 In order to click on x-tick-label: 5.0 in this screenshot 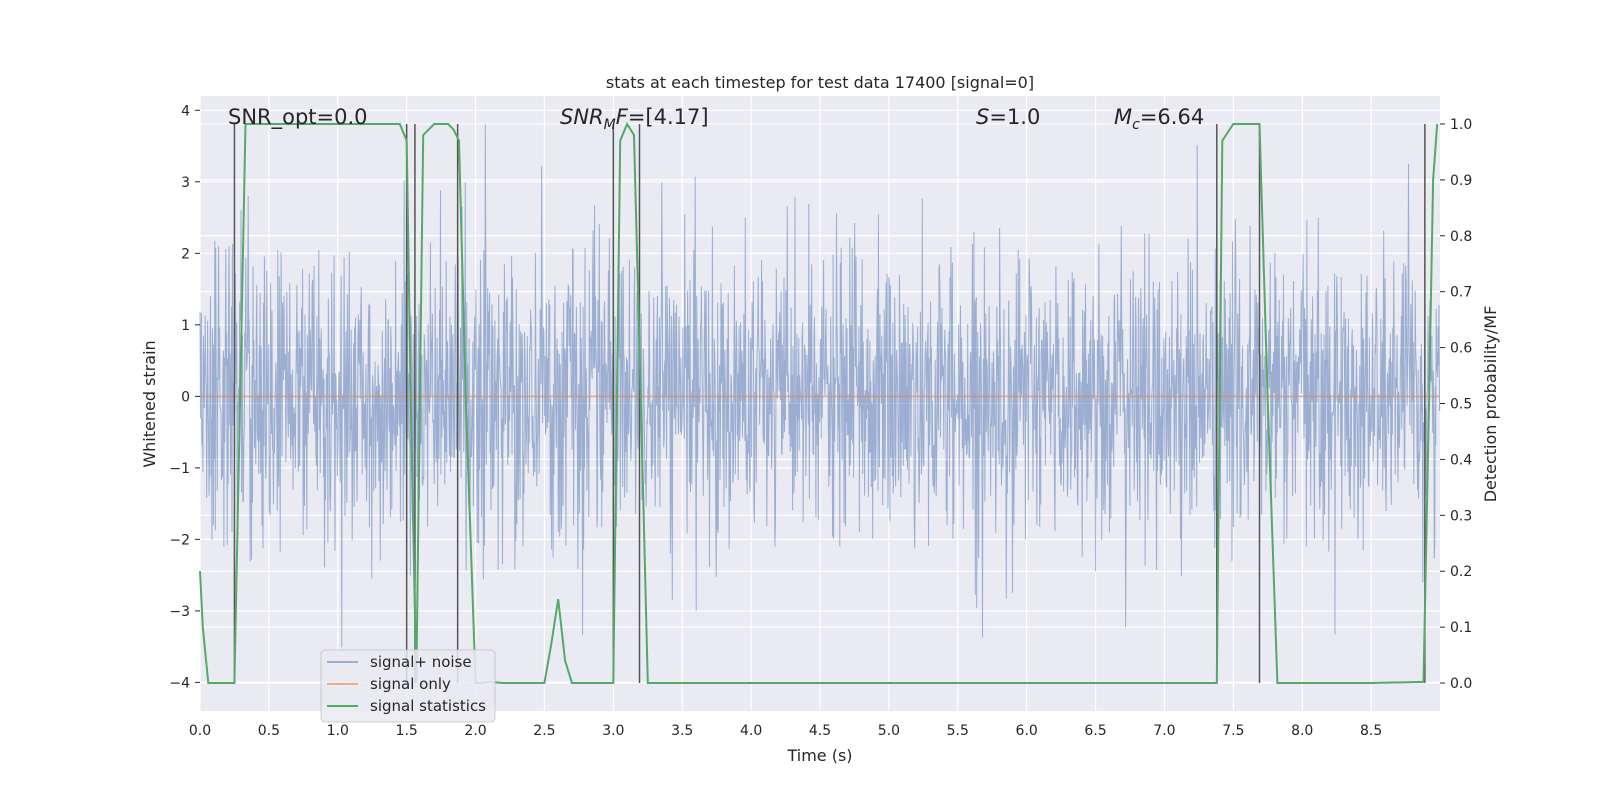, I will do `click(889, 731)`.